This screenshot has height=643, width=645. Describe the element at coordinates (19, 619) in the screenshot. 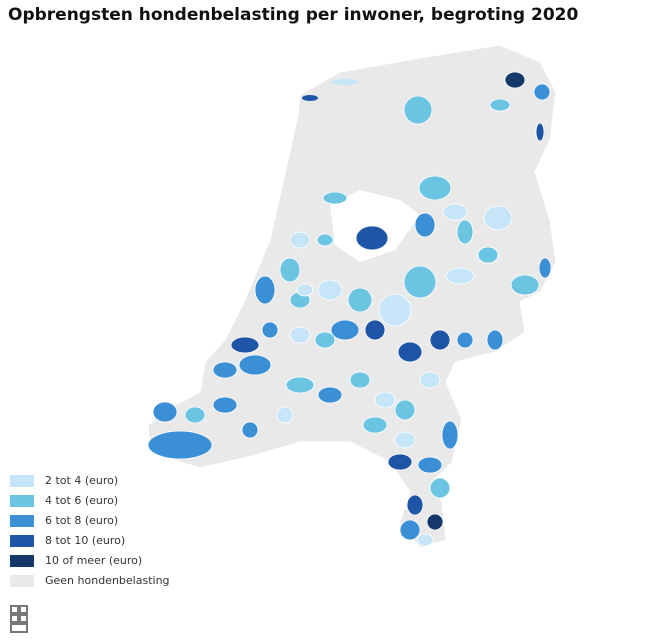

I see `cbs-logo` at that location.